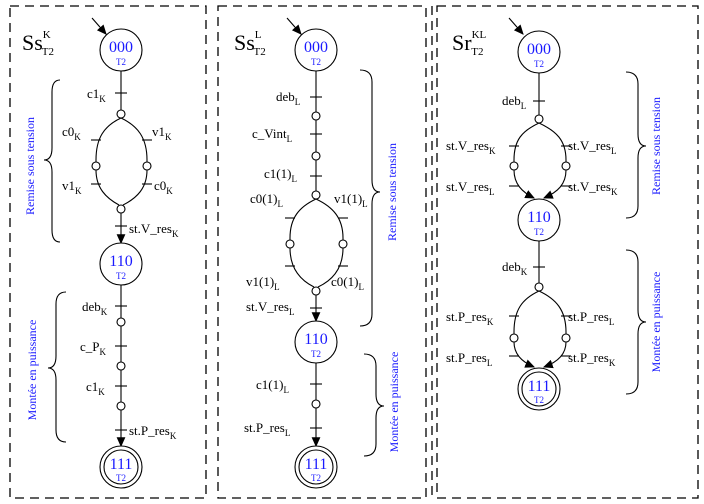  I want to click on event-label: c_VintL, so click(272, 135).